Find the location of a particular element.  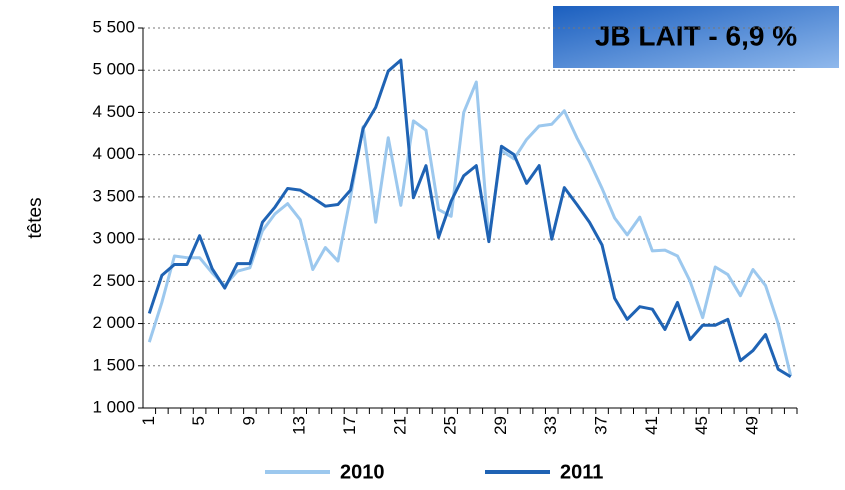

y-tick-label: 4 000 is located at coordinates (113, 153).